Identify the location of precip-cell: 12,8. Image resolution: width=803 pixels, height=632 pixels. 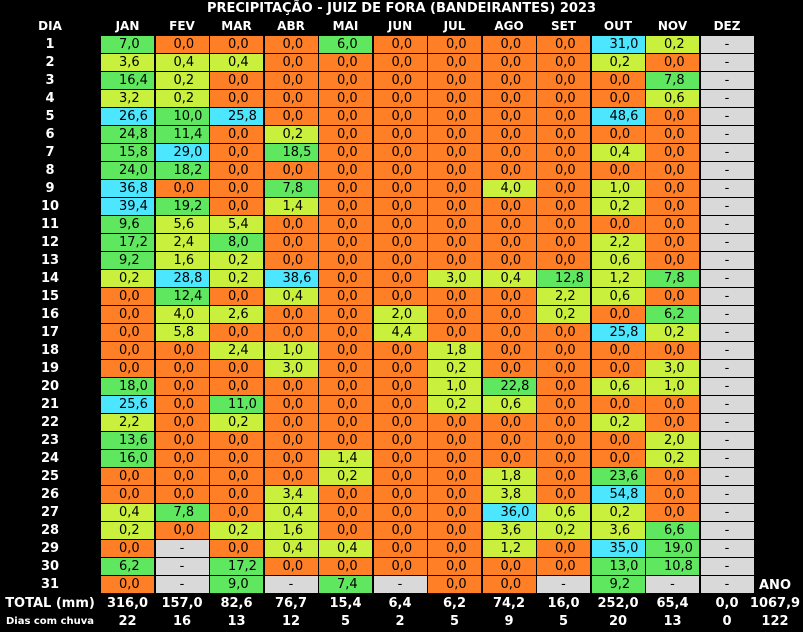
(563, 278).